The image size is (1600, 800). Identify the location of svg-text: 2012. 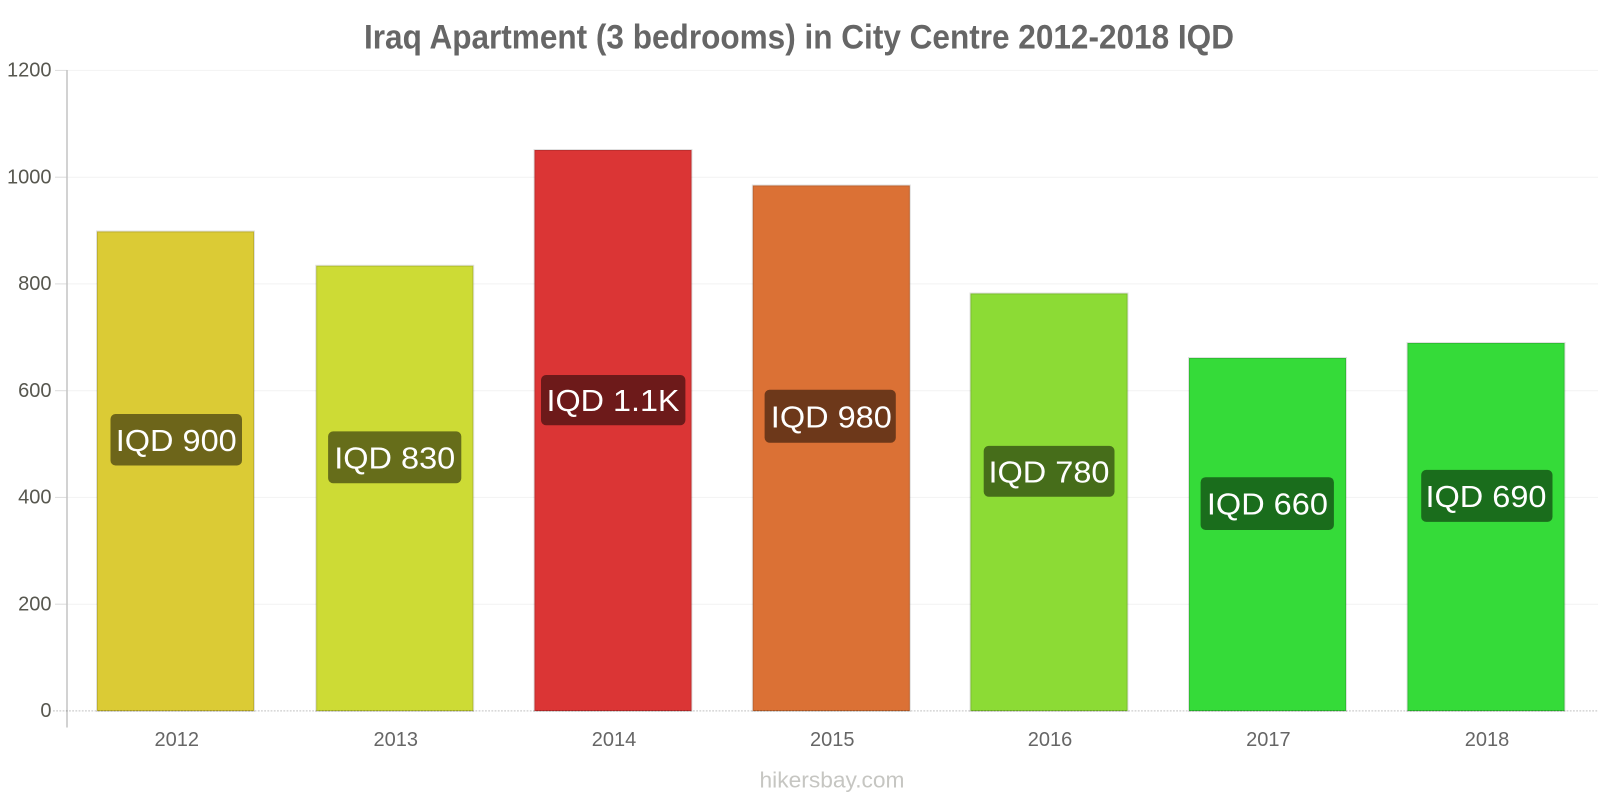
(177, 740).